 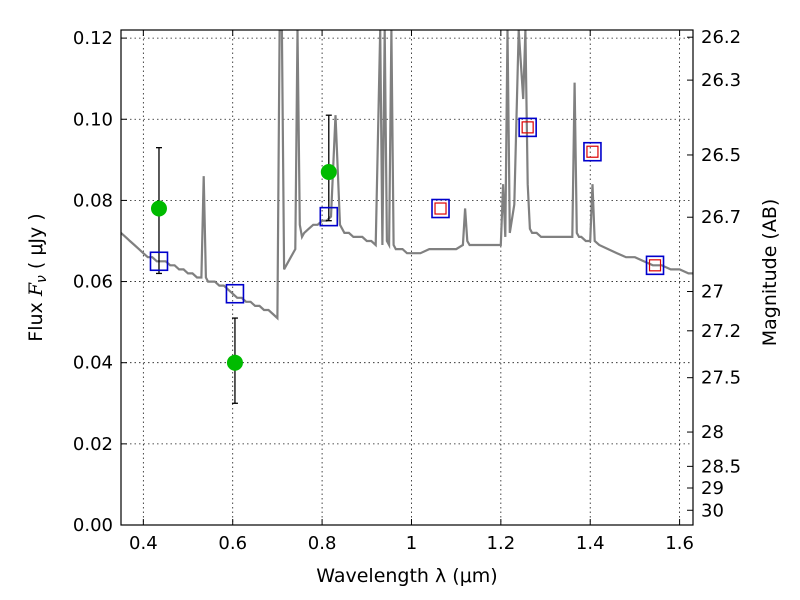 What do you see at coordinates (721, 155) in the screenshot?
I see `magnitude-tick-label: 26.5` at bounding box center [721, 155].